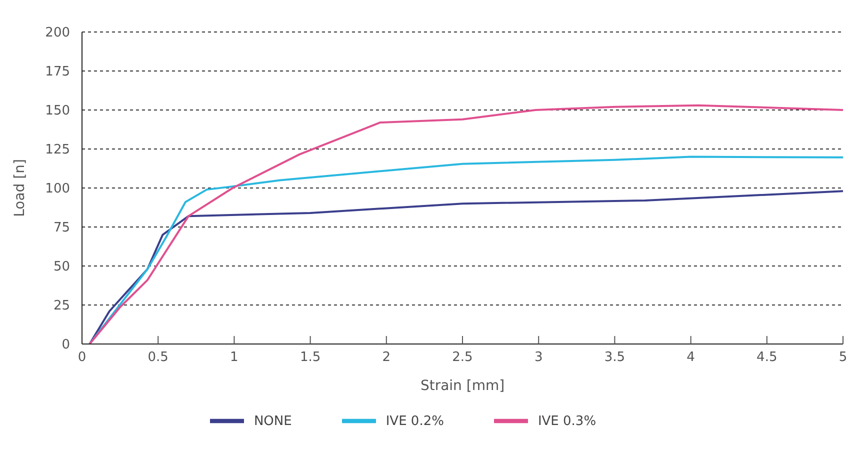 The height and width of the screenshot is (449, 852). I want to click on x-tick-label: 5, so click(843, 358).